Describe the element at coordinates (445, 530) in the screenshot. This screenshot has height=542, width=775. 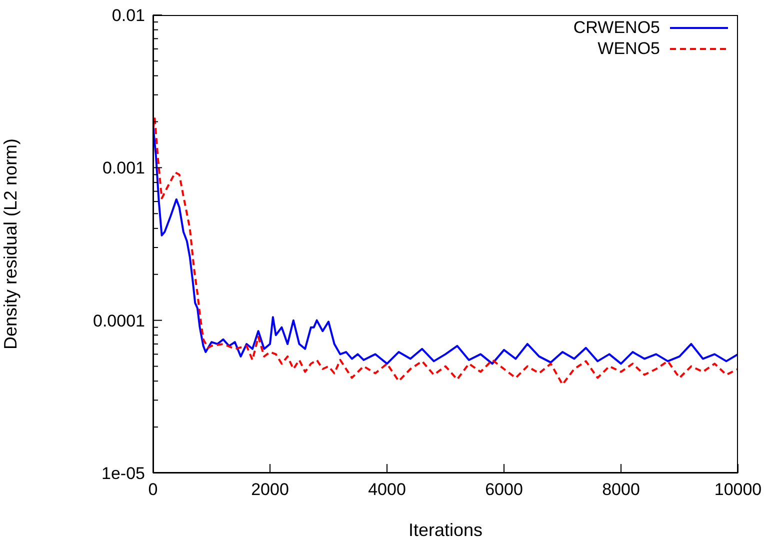
I see `x-axis-title: Iterations` at that location.